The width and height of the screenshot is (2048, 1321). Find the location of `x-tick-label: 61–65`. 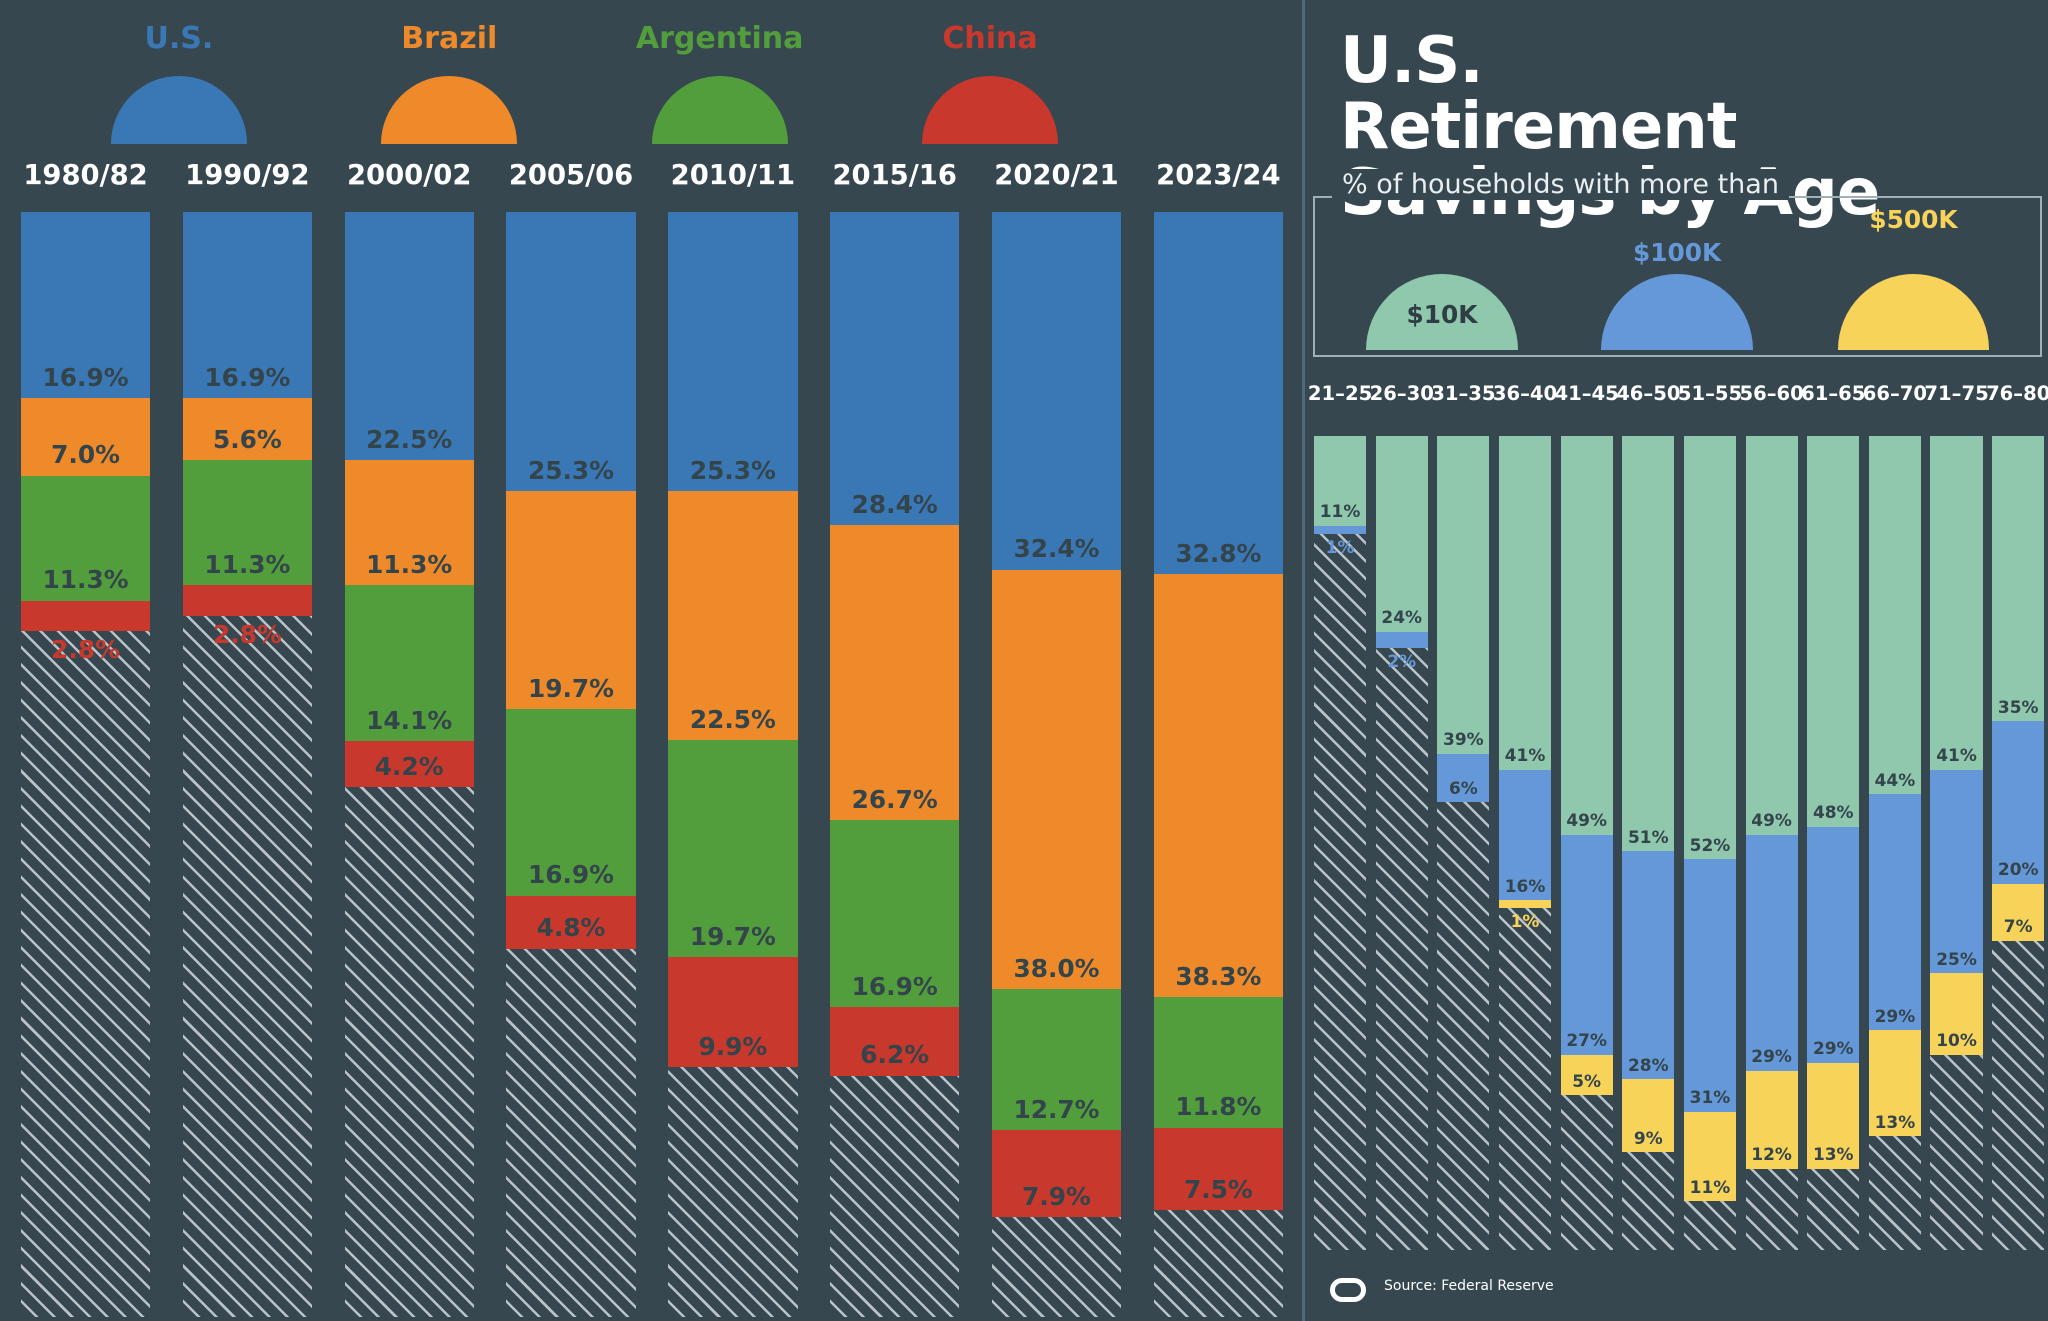

x-tick-label: 61–65 is located at coordinates (1833, 393).